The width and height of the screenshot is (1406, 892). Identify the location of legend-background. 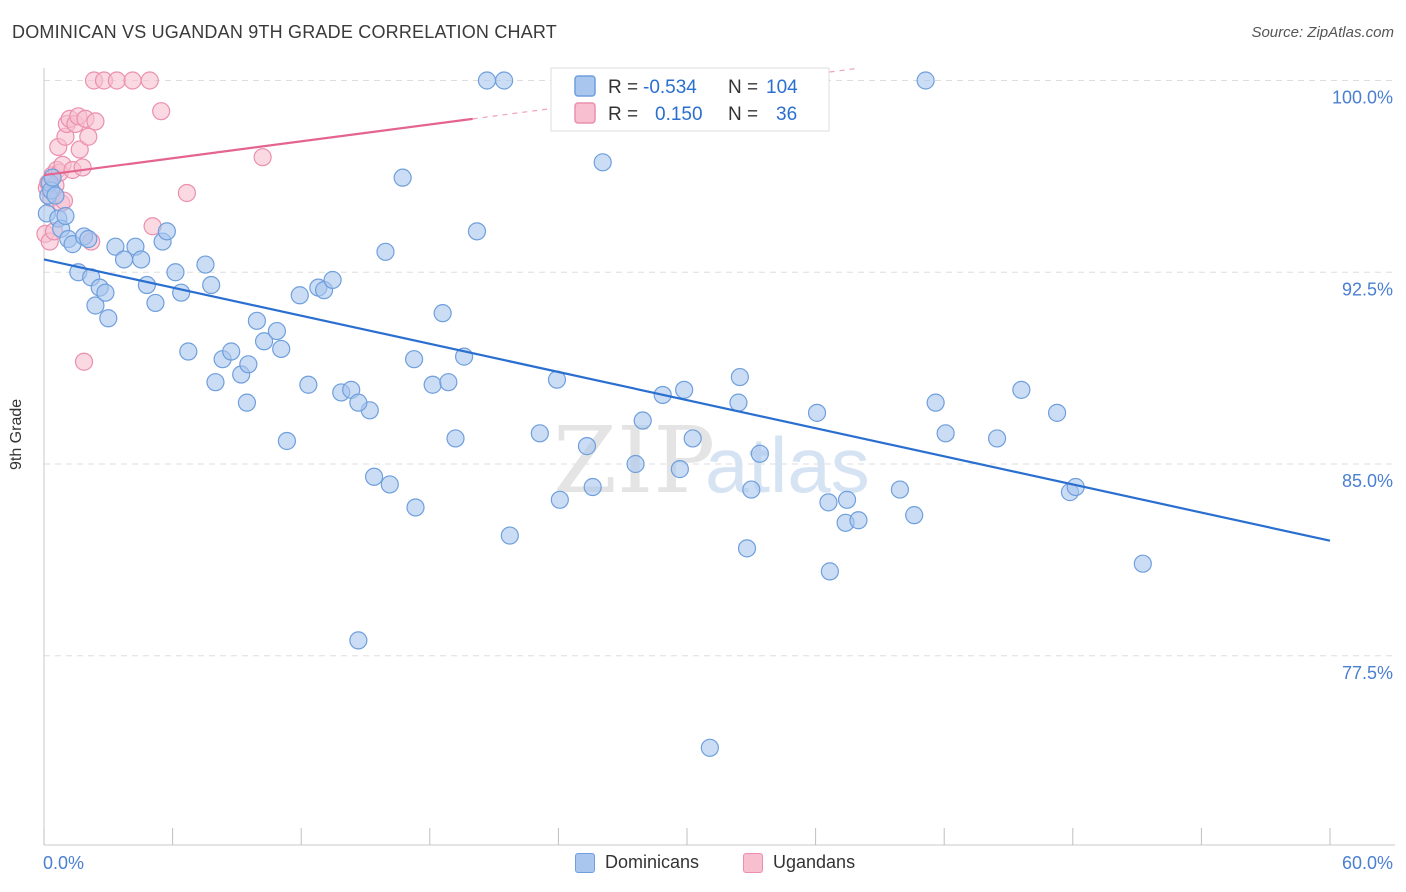
(690, 99).